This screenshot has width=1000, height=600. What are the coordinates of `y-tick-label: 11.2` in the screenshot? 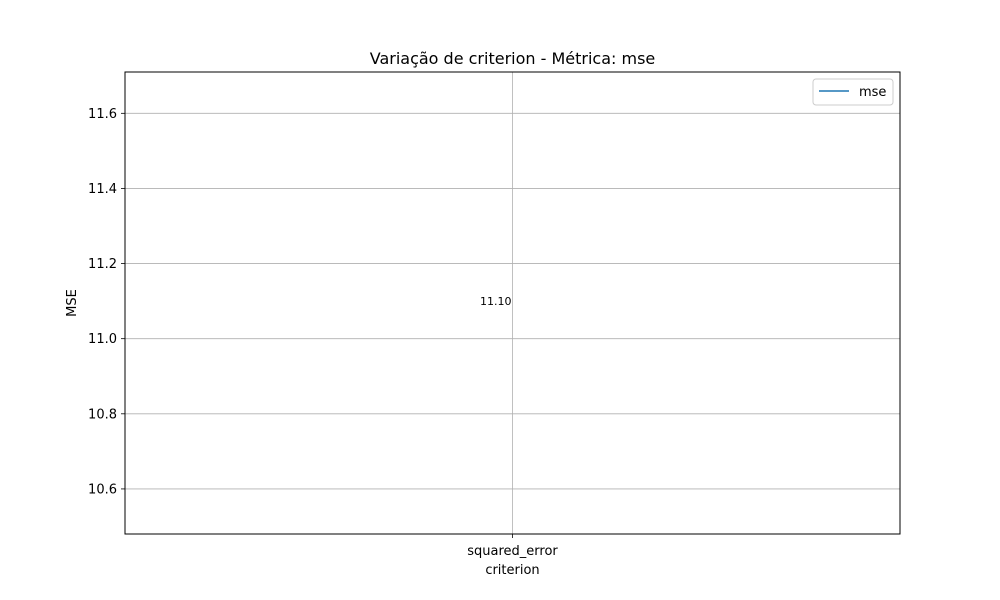 It's located at (102, 264).